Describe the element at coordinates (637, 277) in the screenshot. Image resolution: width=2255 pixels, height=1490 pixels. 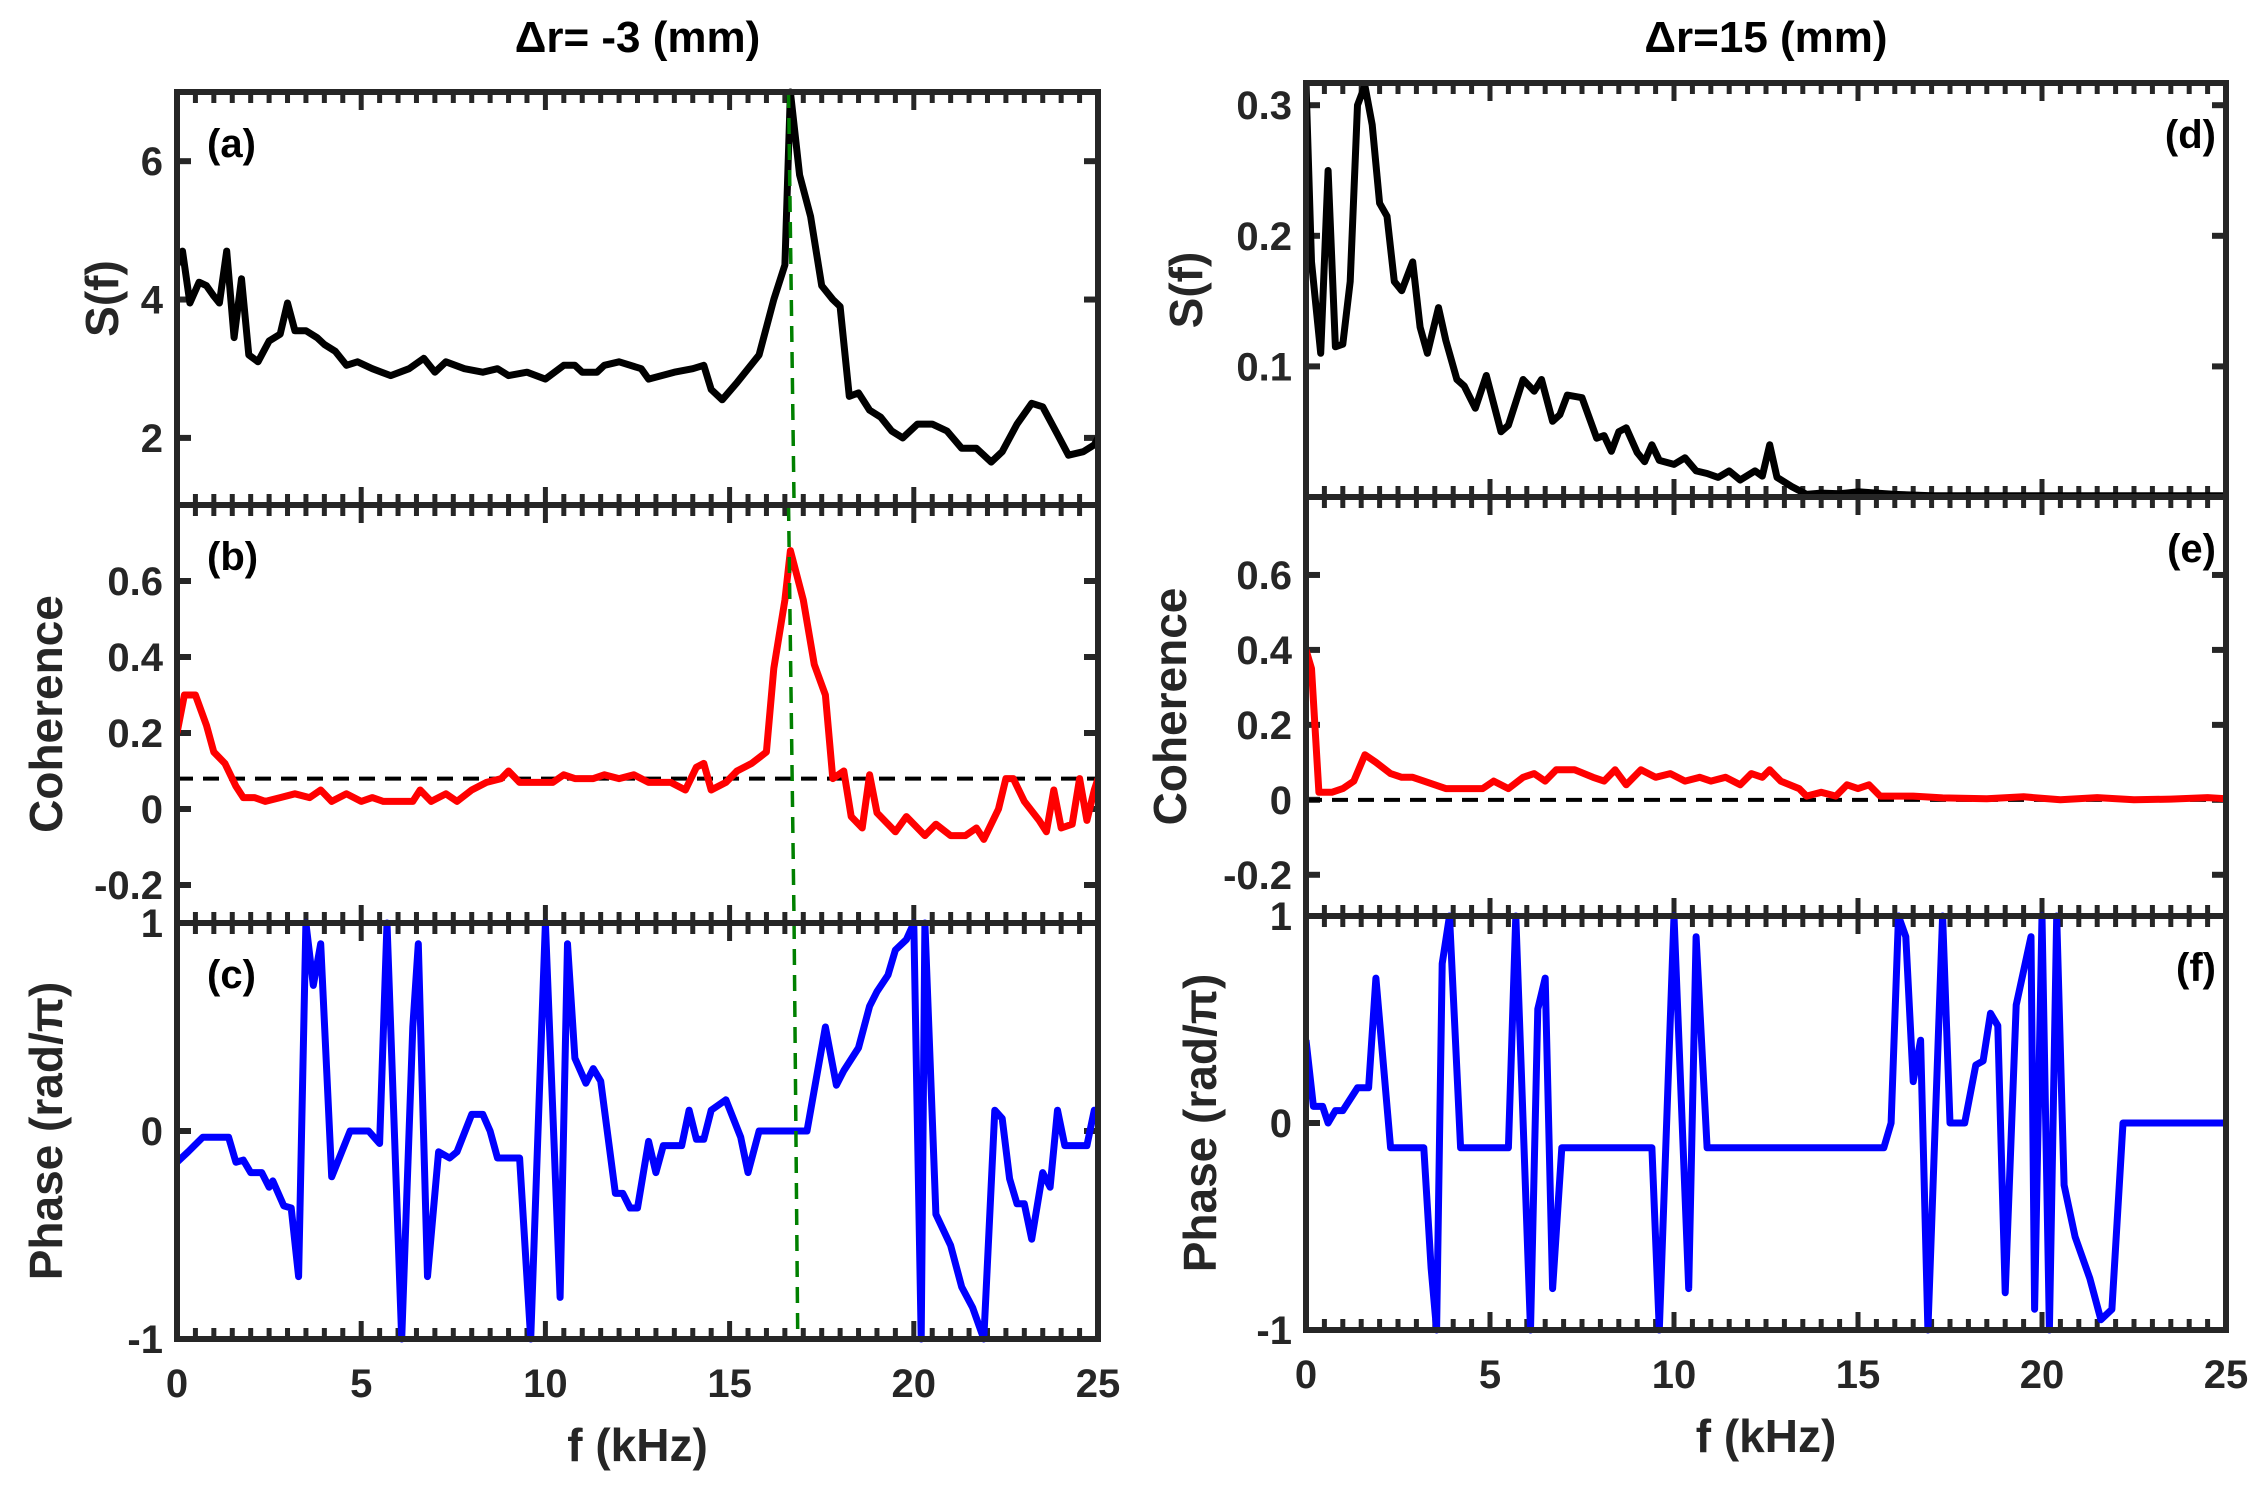
I see `series-line-a` at that location.